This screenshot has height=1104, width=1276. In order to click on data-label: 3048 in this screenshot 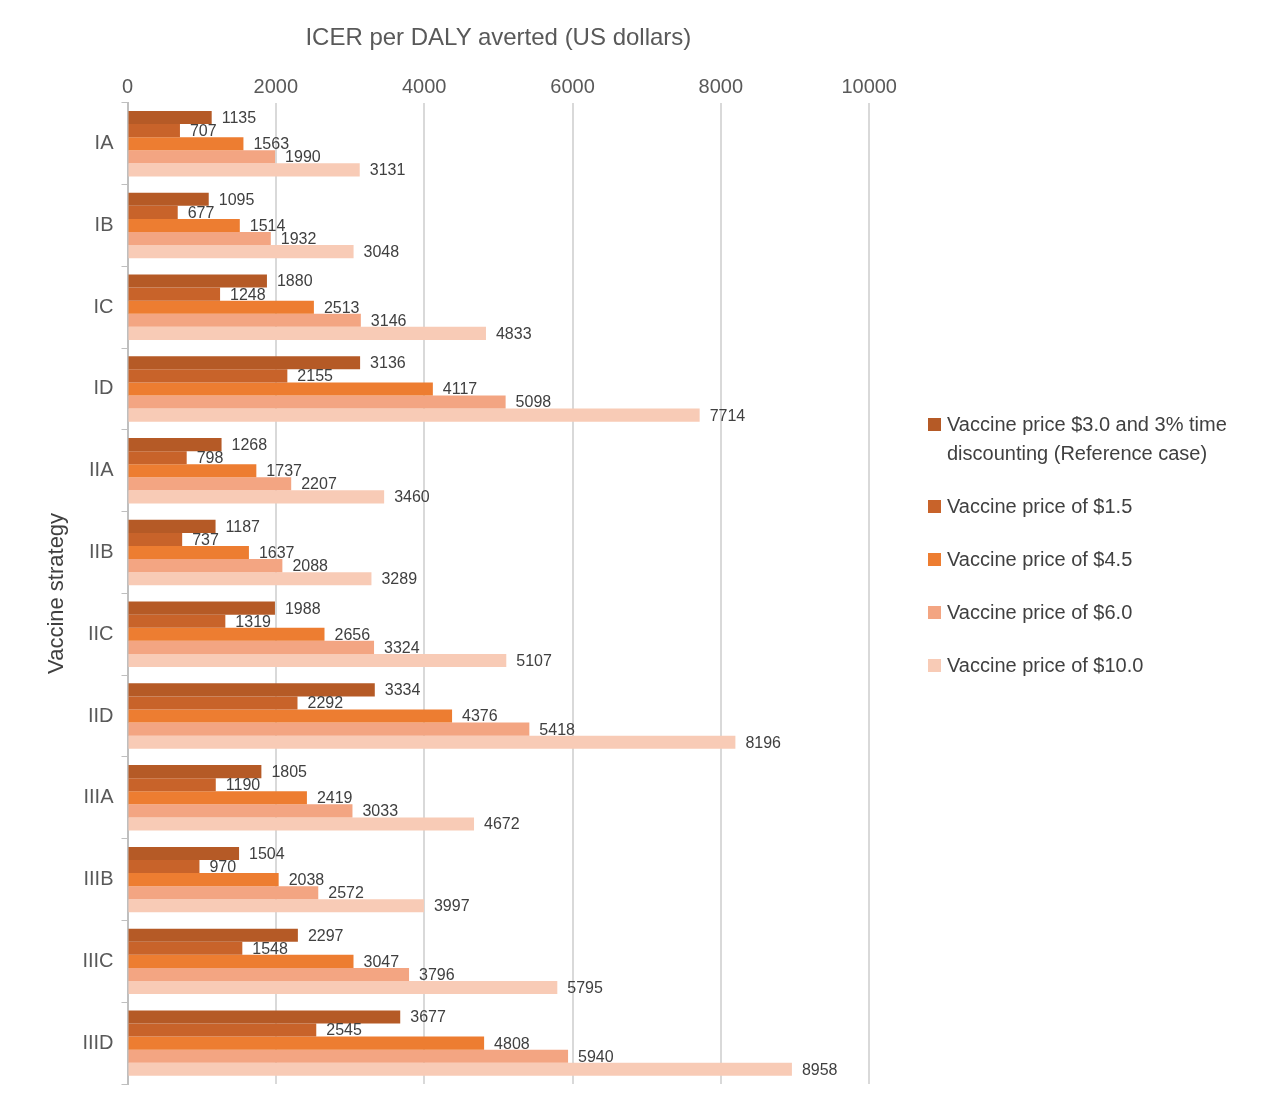, I will do `click(381, 252)`.